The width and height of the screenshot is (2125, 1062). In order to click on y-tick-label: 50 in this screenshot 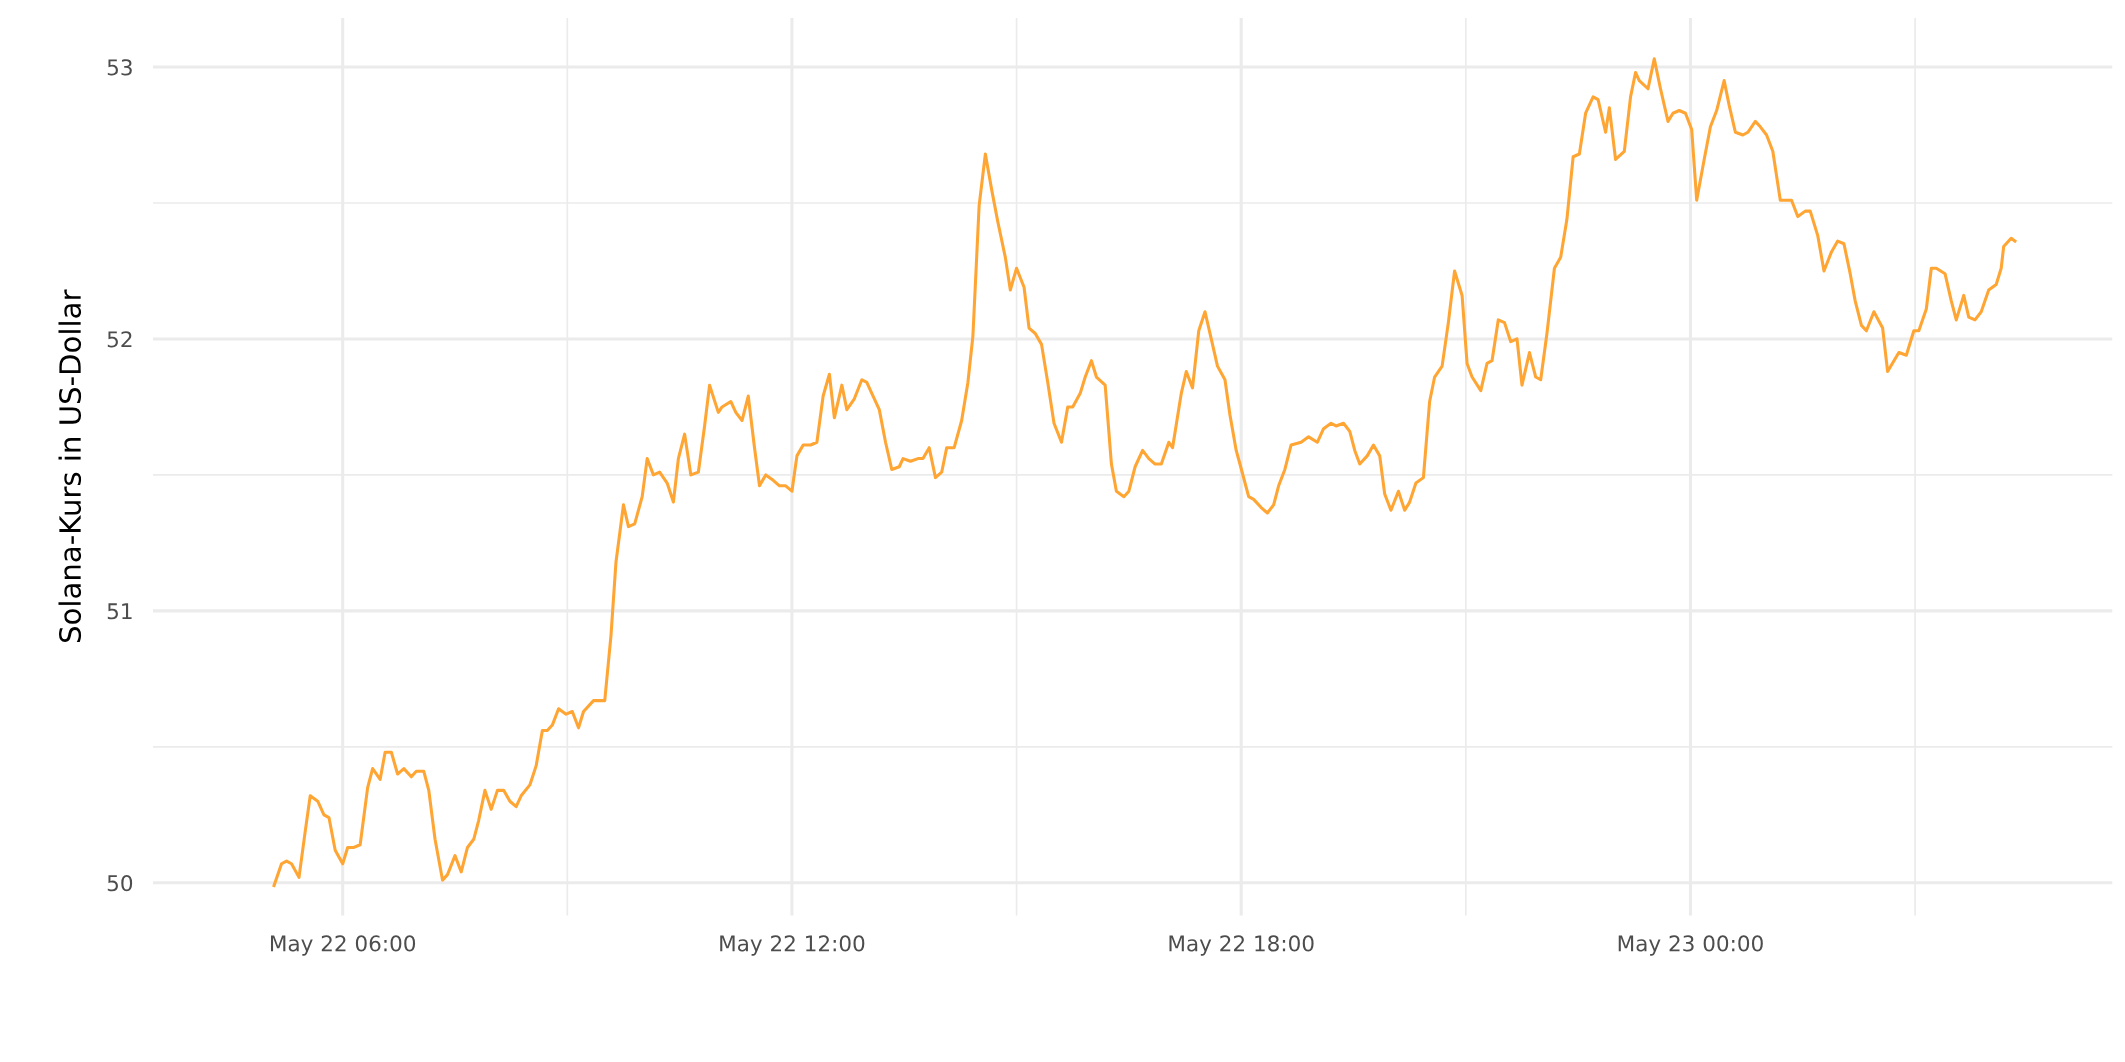, I will do `click(120, 883)`.